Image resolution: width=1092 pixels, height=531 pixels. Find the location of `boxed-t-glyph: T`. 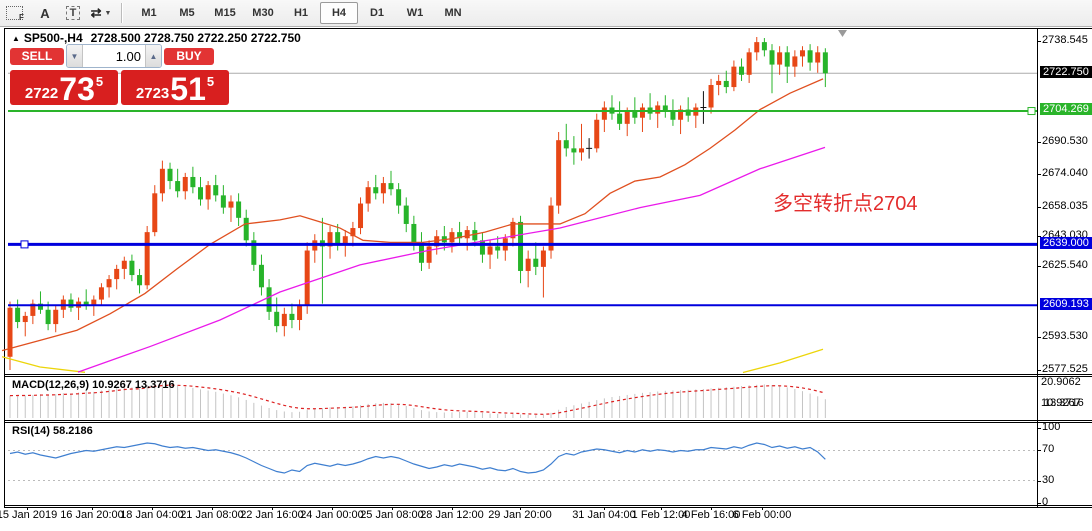

boxed-t-glyph: T is located at coordinates (73, 13).